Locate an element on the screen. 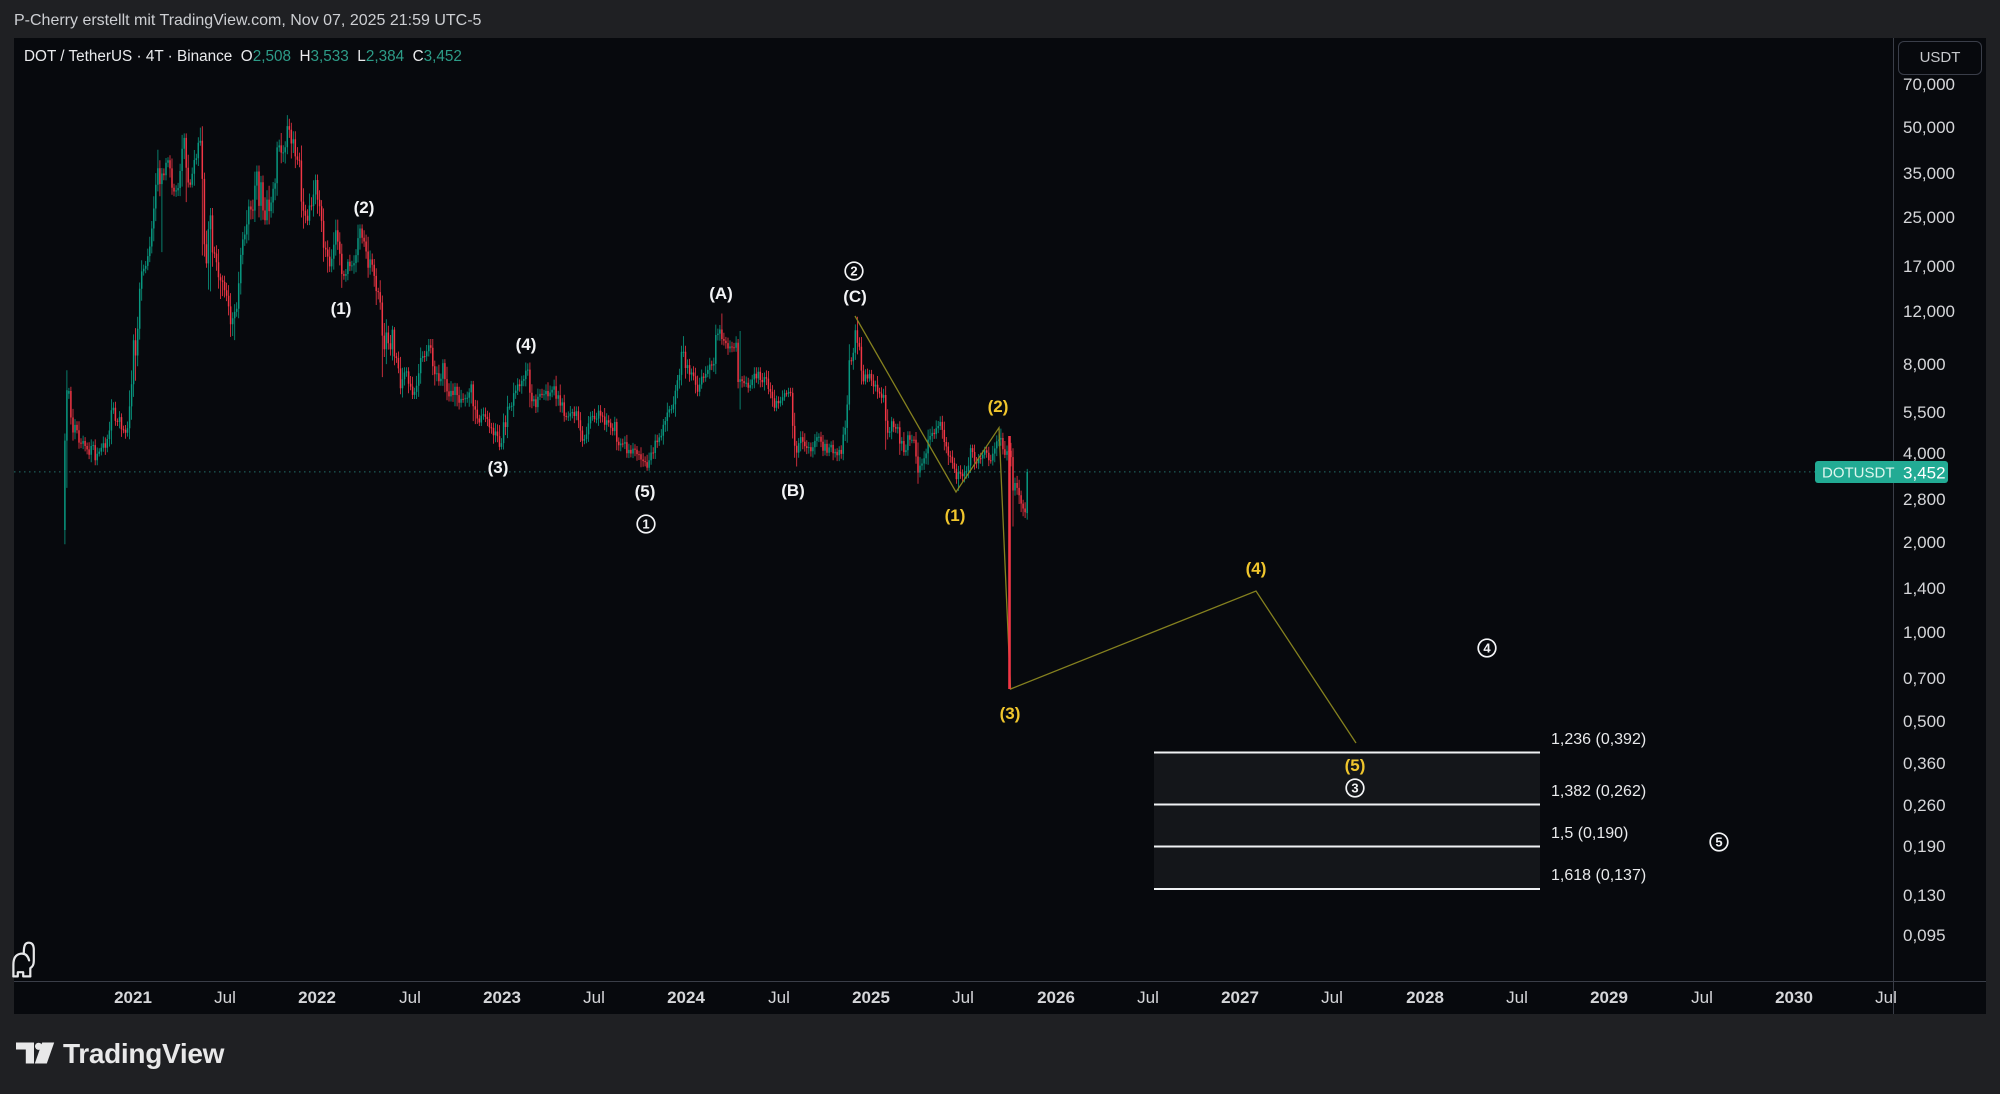 The image size is (2000, 1094). svg-text: 5 is located at coordinates (1718, 842).